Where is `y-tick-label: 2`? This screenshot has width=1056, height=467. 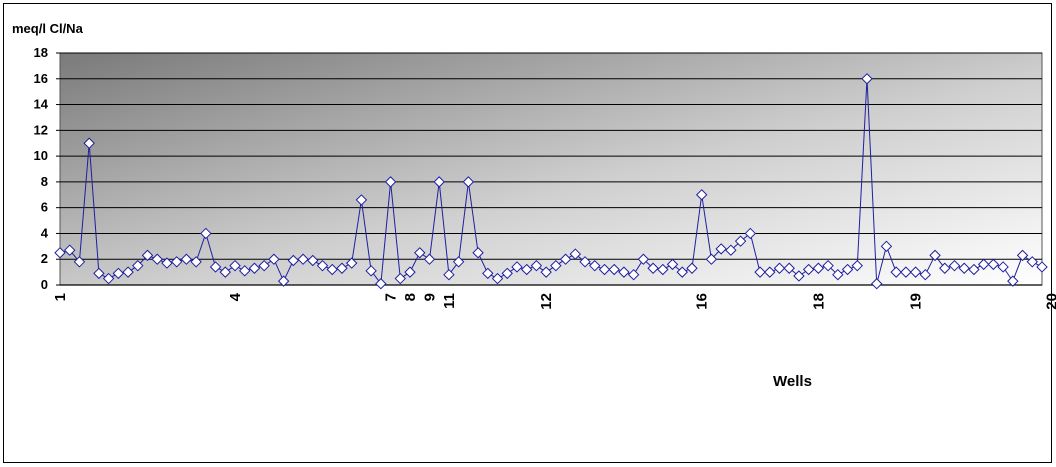 y-tick-label: 2 is located at coordinates (44, 258).